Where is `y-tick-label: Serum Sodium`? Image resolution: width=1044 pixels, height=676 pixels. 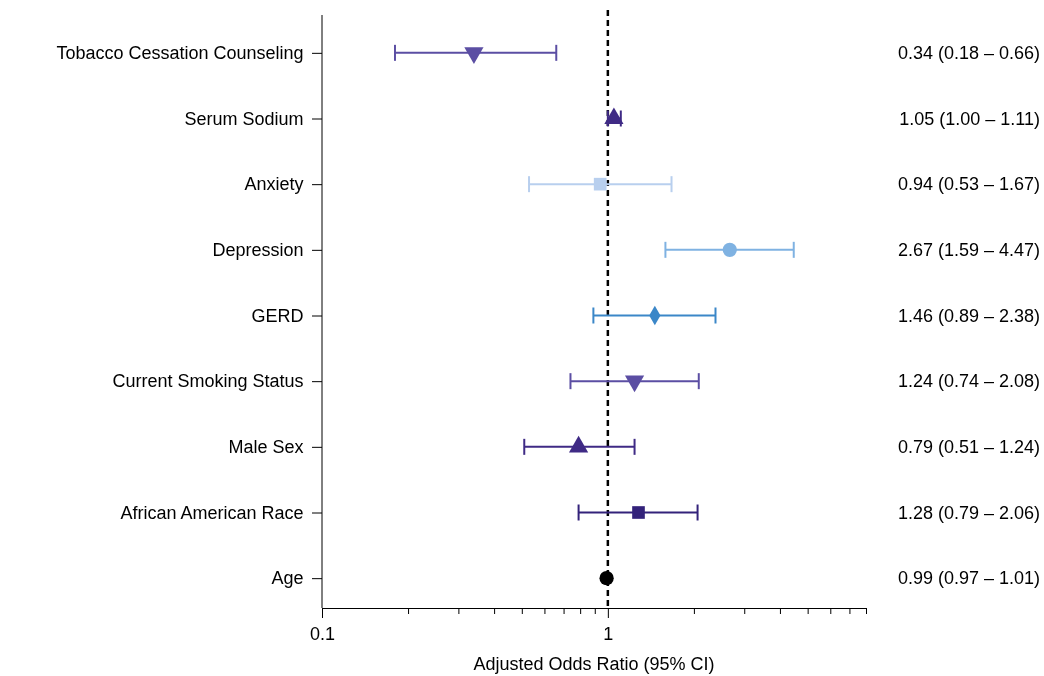 y-tick-label: Serum Sodium is located at coordinates (244, 118).